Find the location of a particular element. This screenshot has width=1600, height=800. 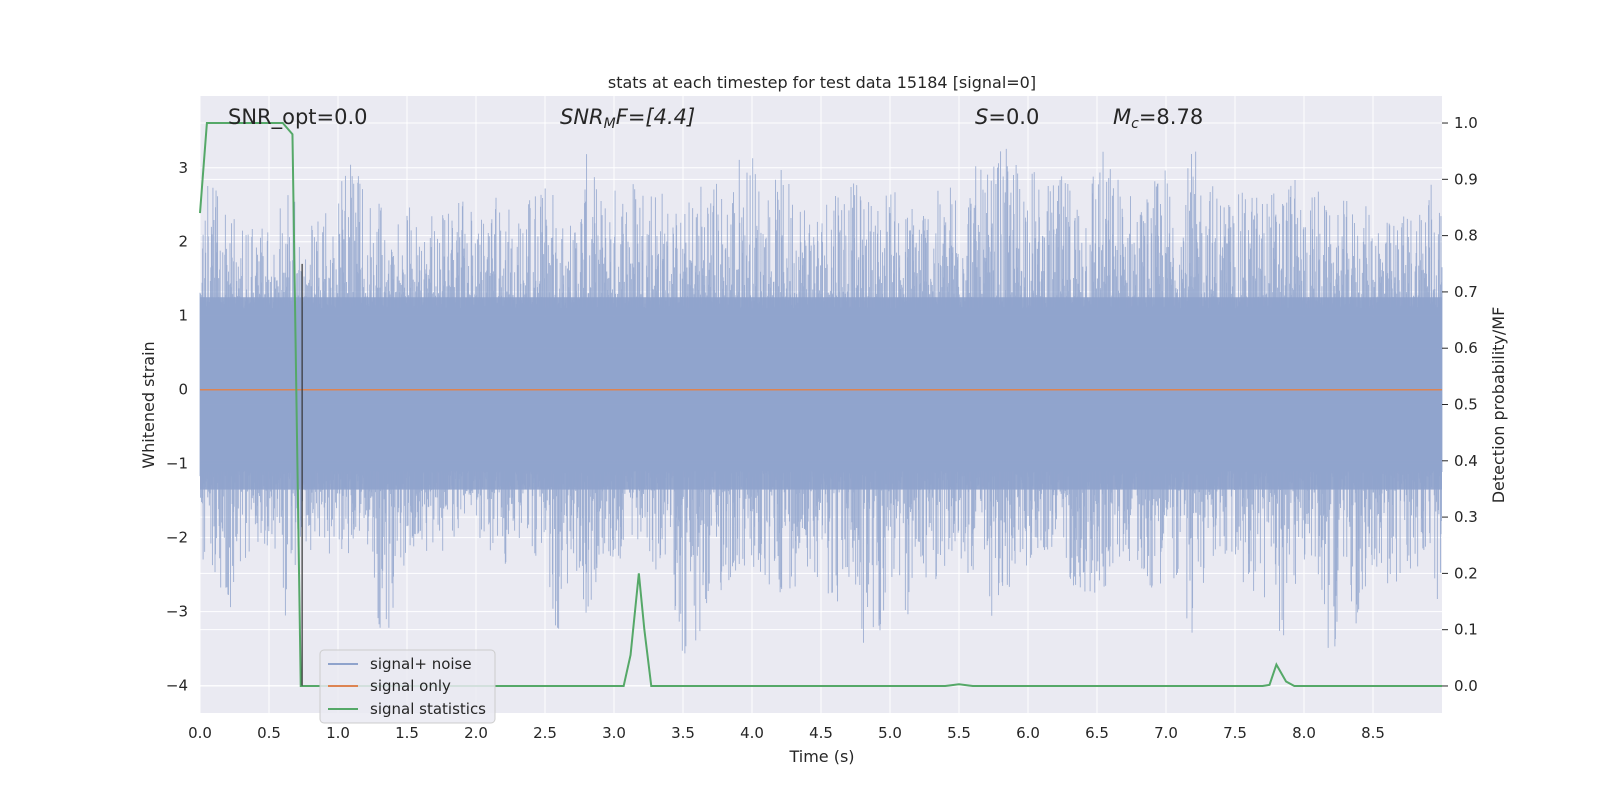

mc-annotation: Mc=8.78 is located at coordinates (1158, 118).